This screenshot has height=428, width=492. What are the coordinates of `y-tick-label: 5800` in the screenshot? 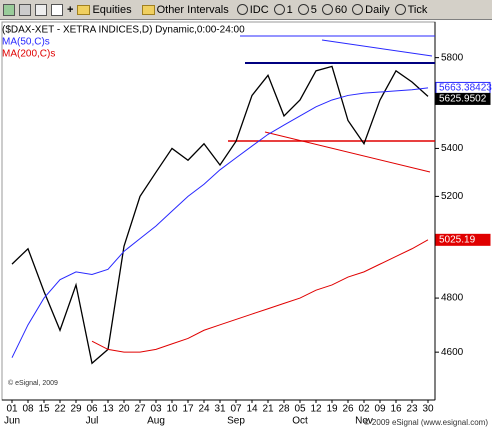 It's located at (452, 57).